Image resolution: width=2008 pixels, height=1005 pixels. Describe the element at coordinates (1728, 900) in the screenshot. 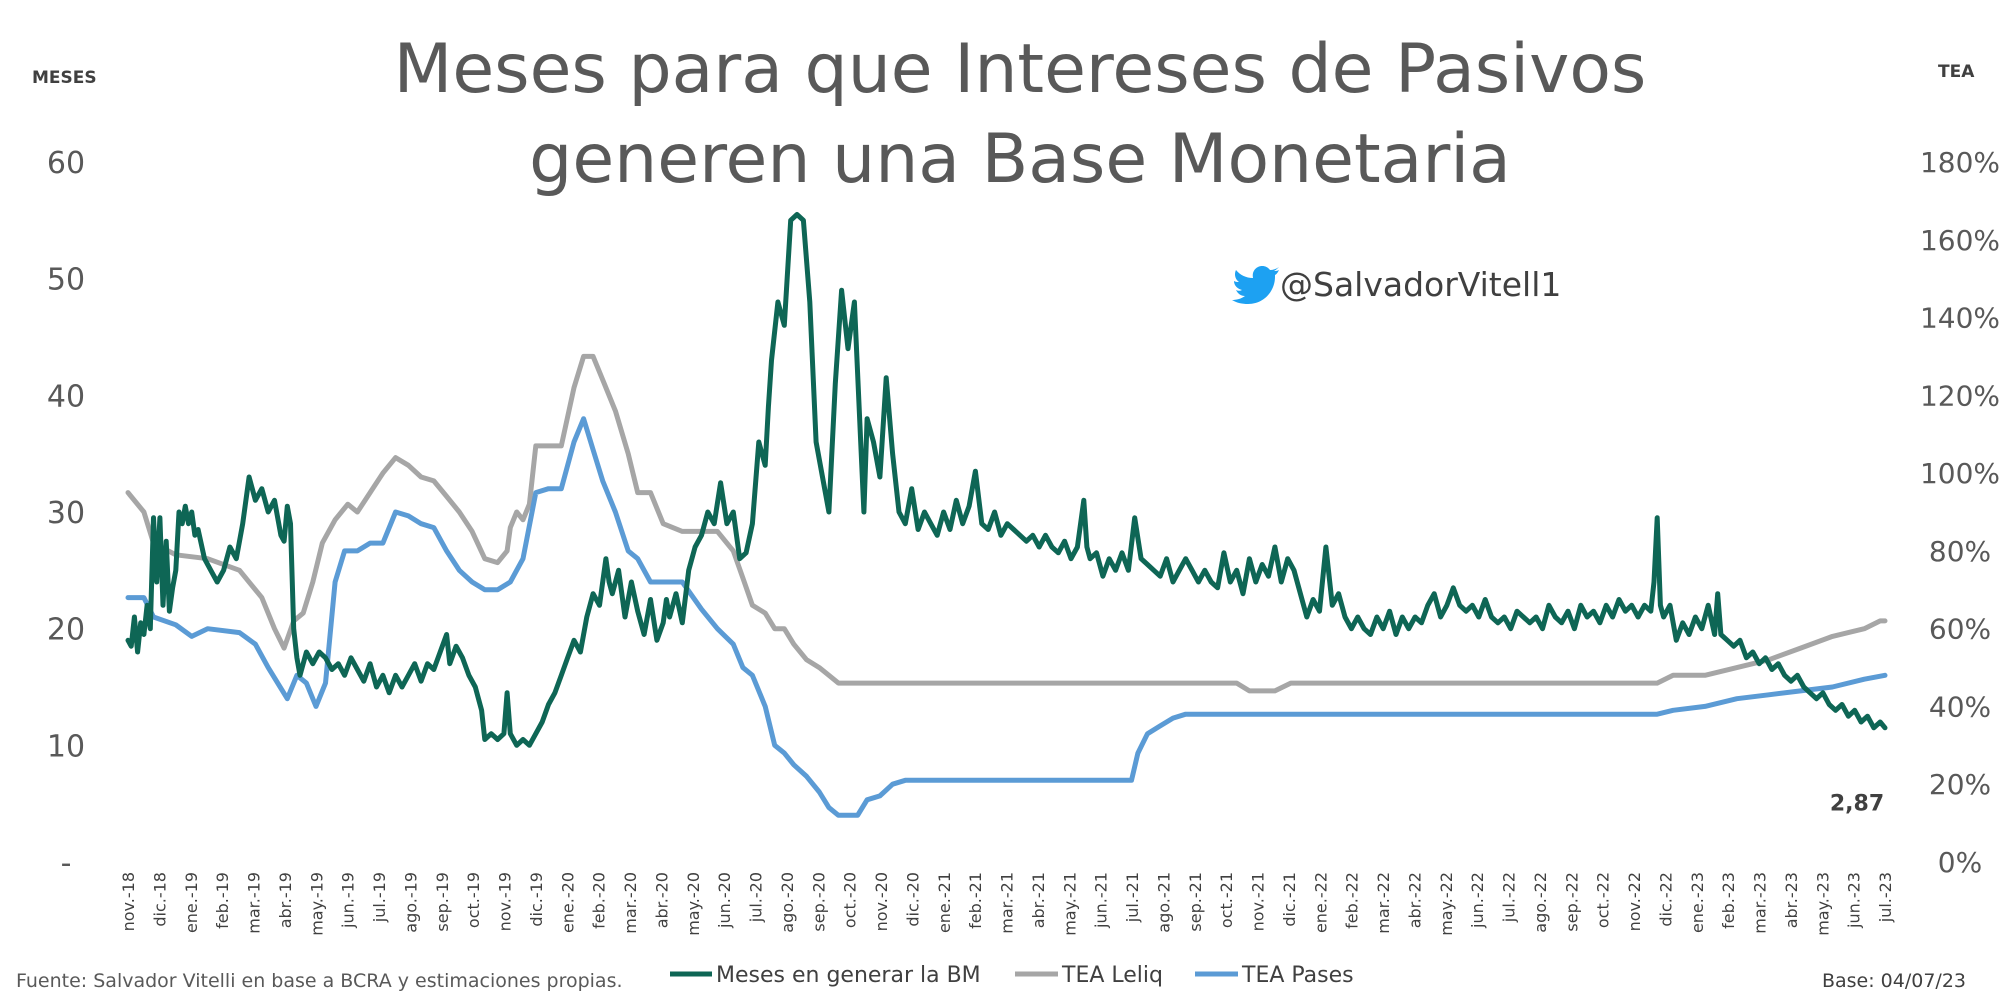

I see `x-tick-label: feb.-23` at that location.